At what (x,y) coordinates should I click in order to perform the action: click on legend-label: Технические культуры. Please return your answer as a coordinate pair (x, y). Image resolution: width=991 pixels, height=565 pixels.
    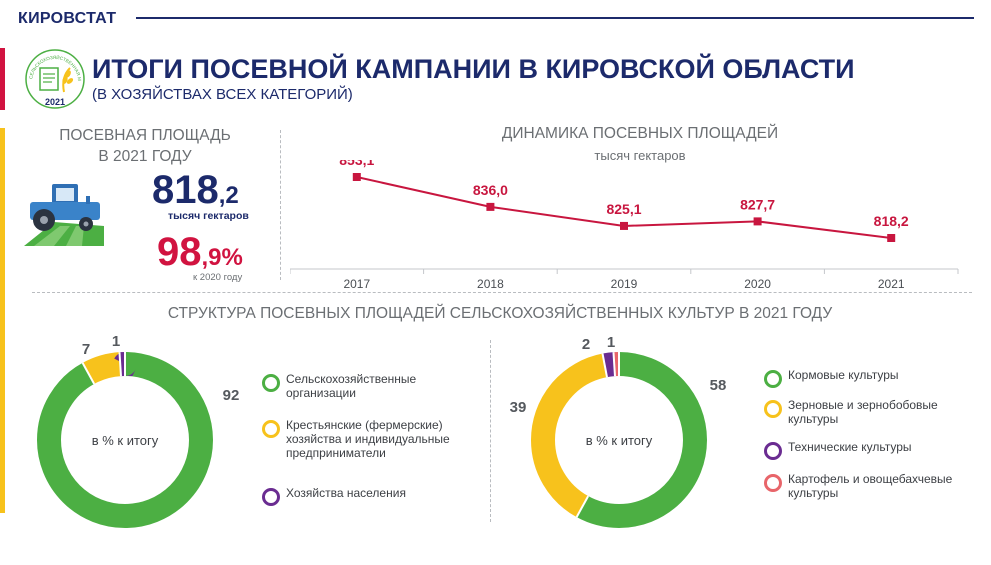
    Looking at the image, I should click on (850, 447).